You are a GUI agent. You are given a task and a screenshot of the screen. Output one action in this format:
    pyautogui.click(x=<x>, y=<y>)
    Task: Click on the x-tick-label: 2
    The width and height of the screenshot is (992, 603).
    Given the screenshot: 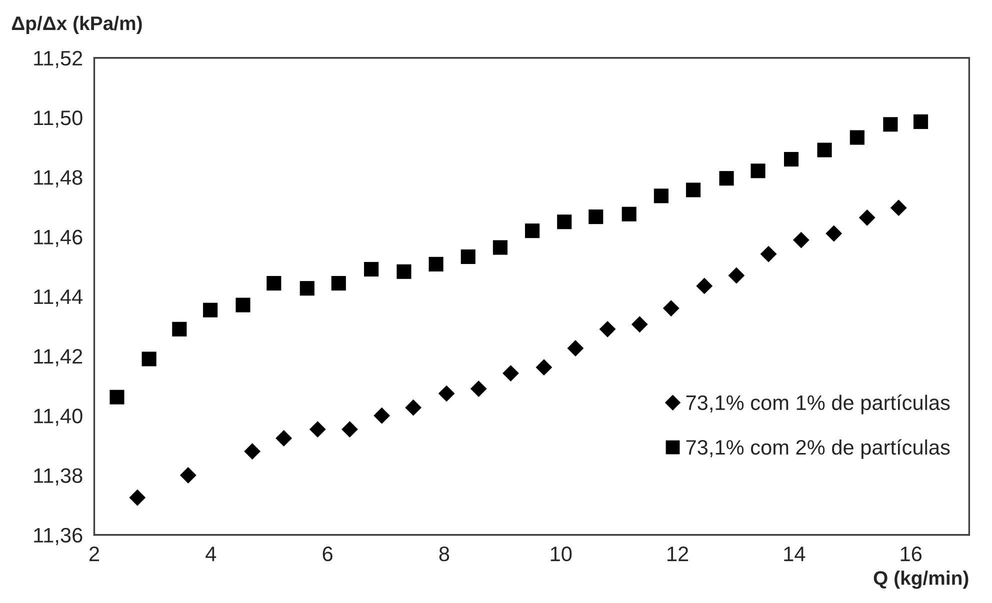 What is the action you would take?
    pyautogui.click(x=94, y=554)
    